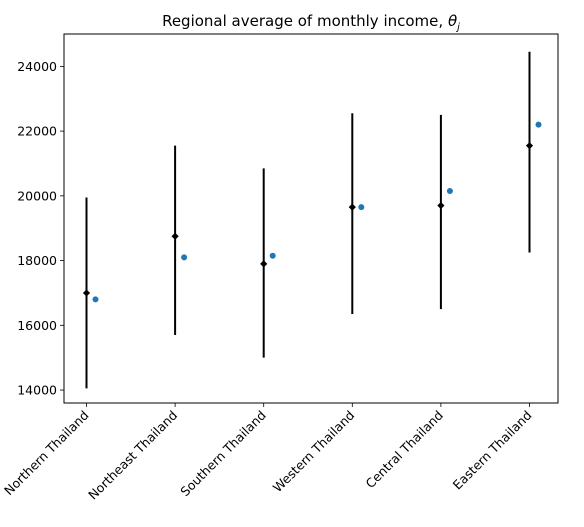 This screenshot has width=584, height=527. Describe the element at coordinates (37, 390) in the screenshot. I see `y-tick-label: 14000` at that location.